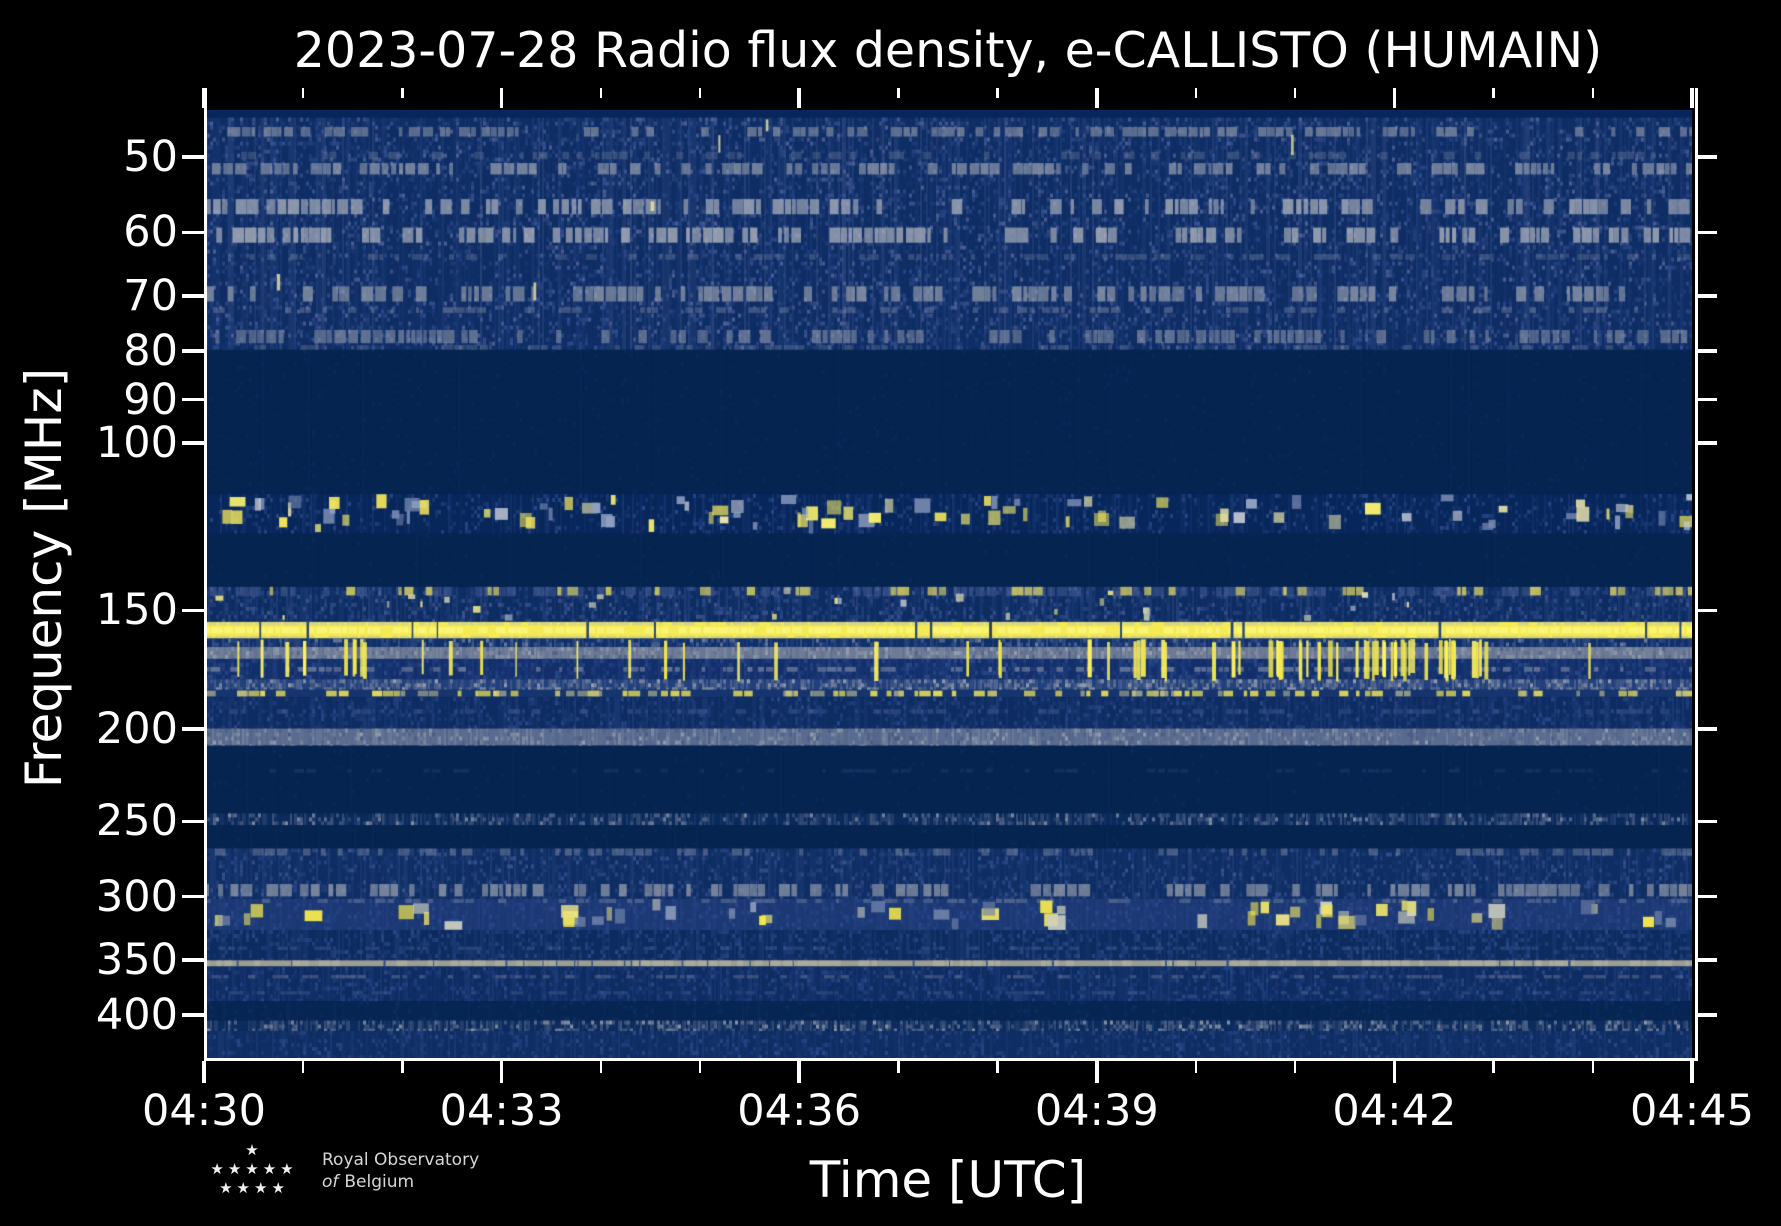 The height and width of the screenshot is (1226, 1781). What do you see at coordinates (1692, 1111) in the screenshot?
I see `x-tick-label: 04:45` at bounding box center [1692, 1111].